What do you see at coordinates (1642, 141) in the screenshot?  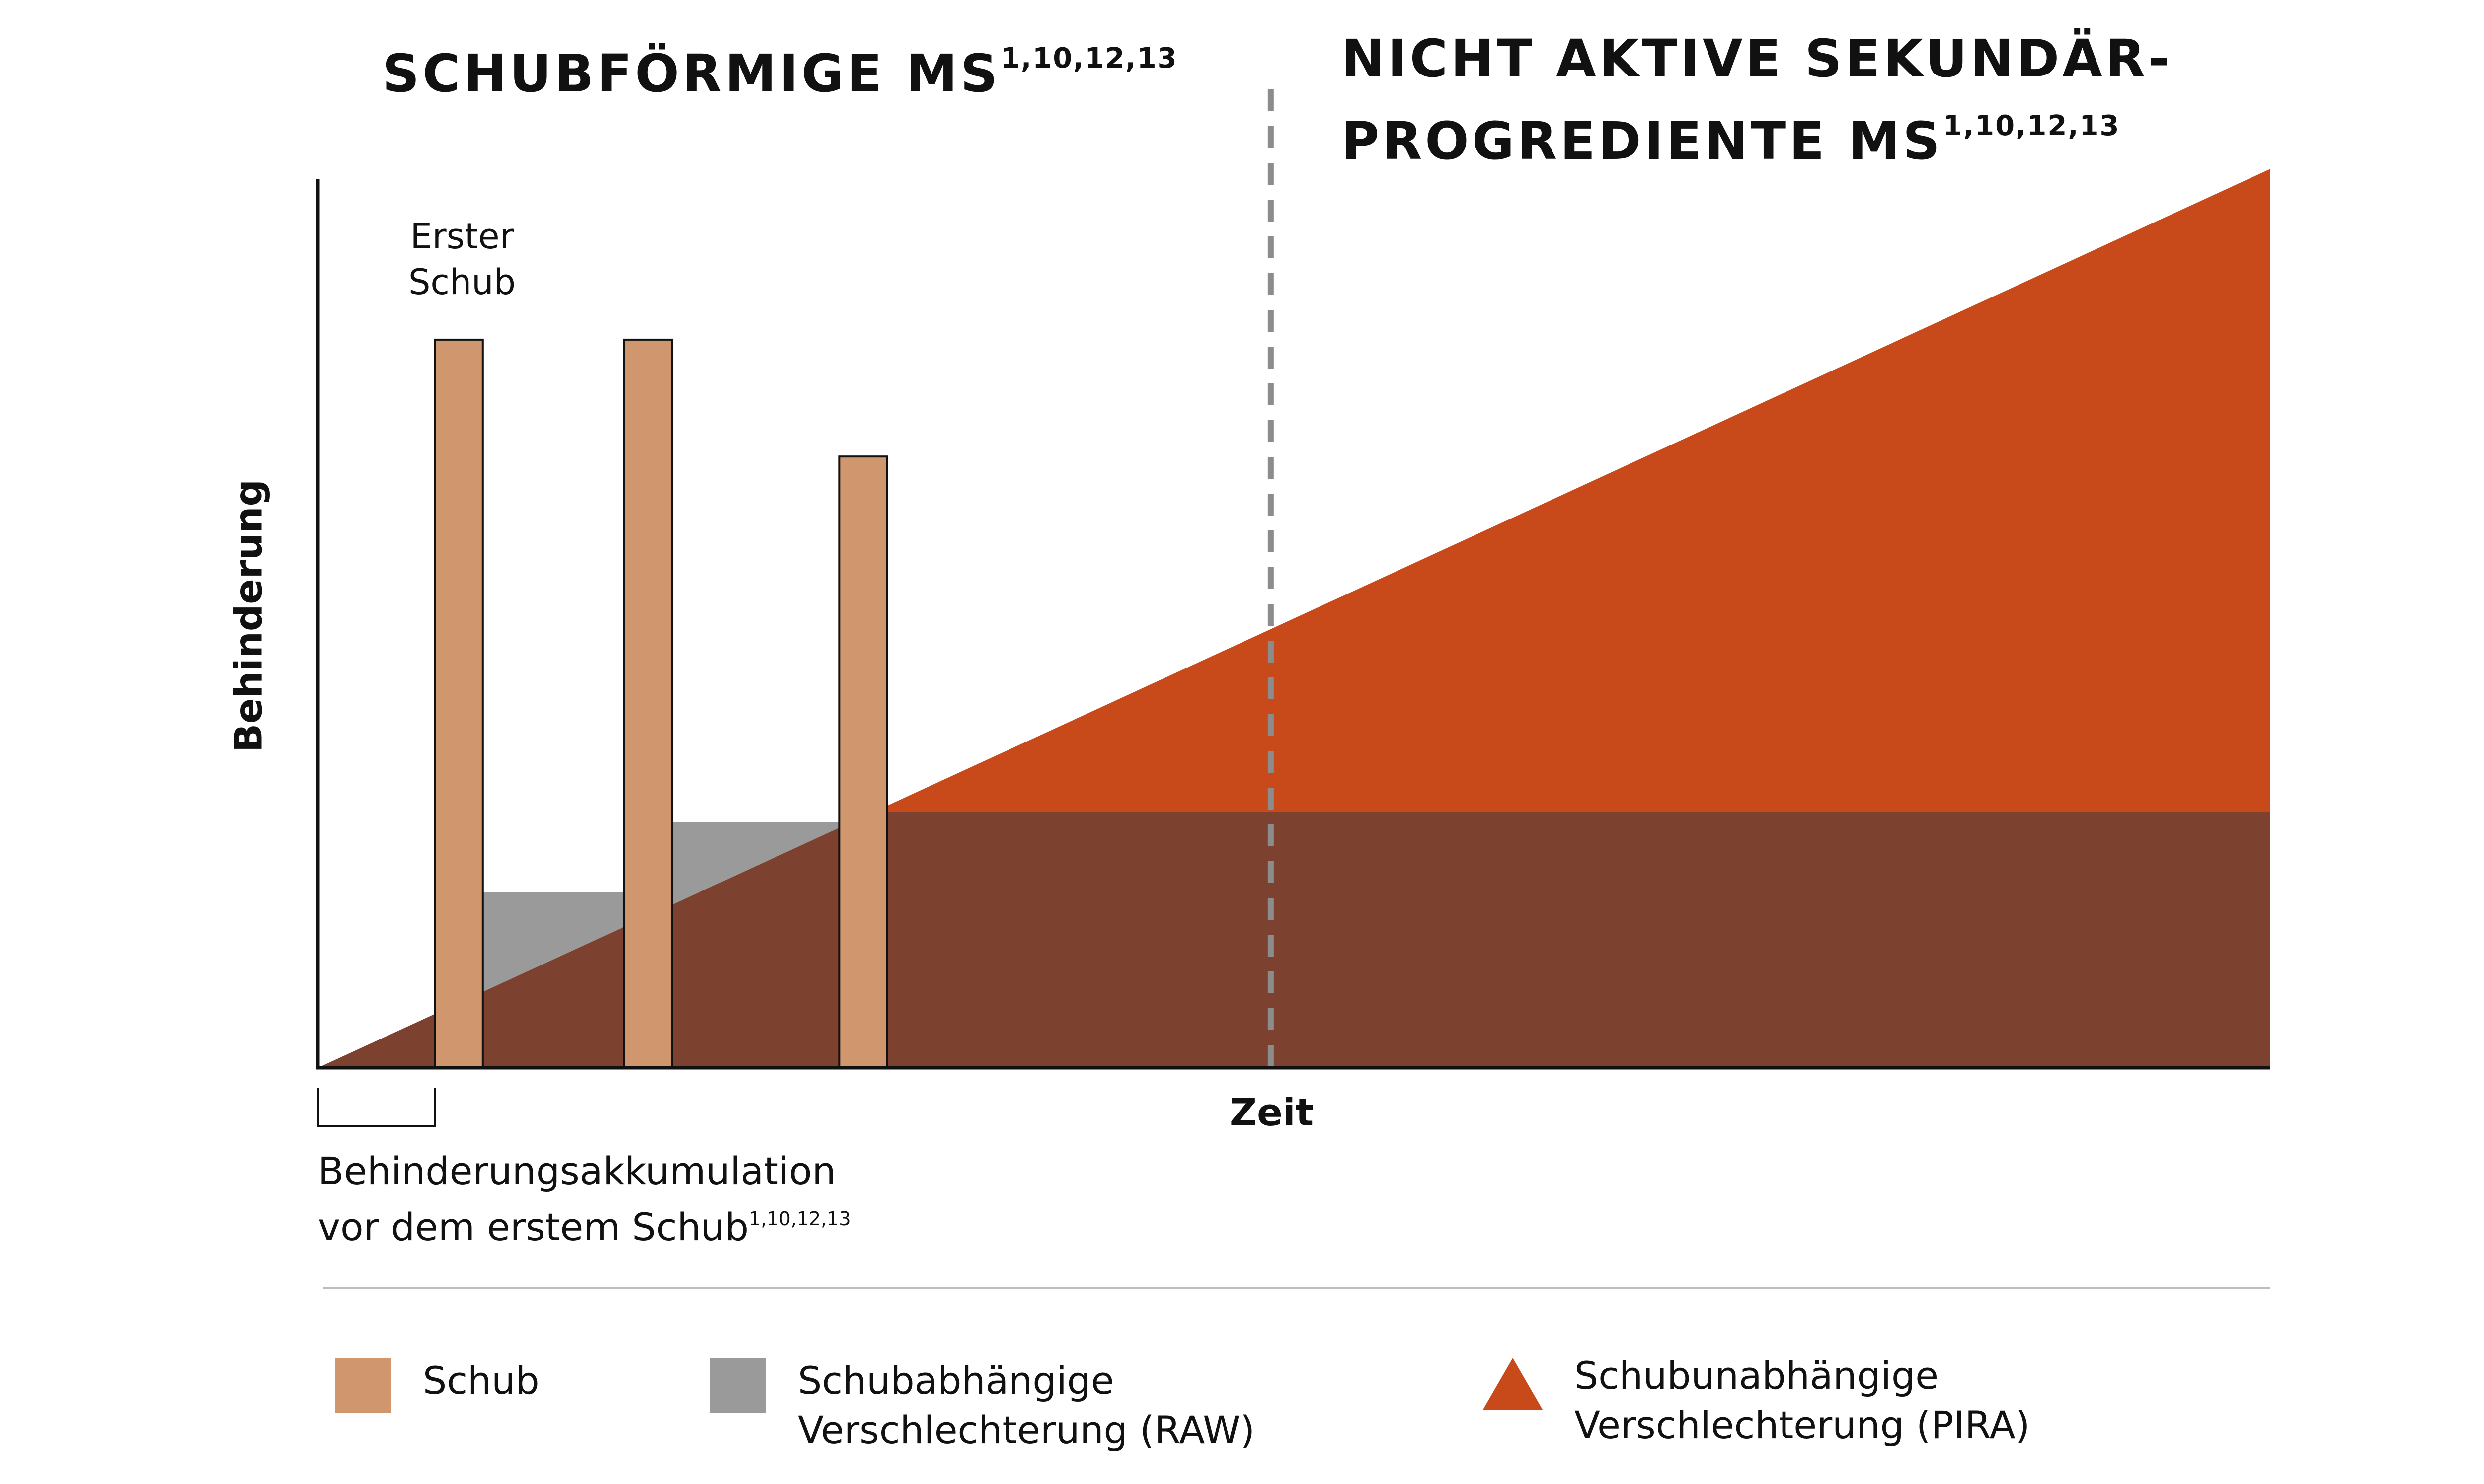 I see `heading-spms-line2: PROGREDIENTE MS` at bounding box center [1642, 141].